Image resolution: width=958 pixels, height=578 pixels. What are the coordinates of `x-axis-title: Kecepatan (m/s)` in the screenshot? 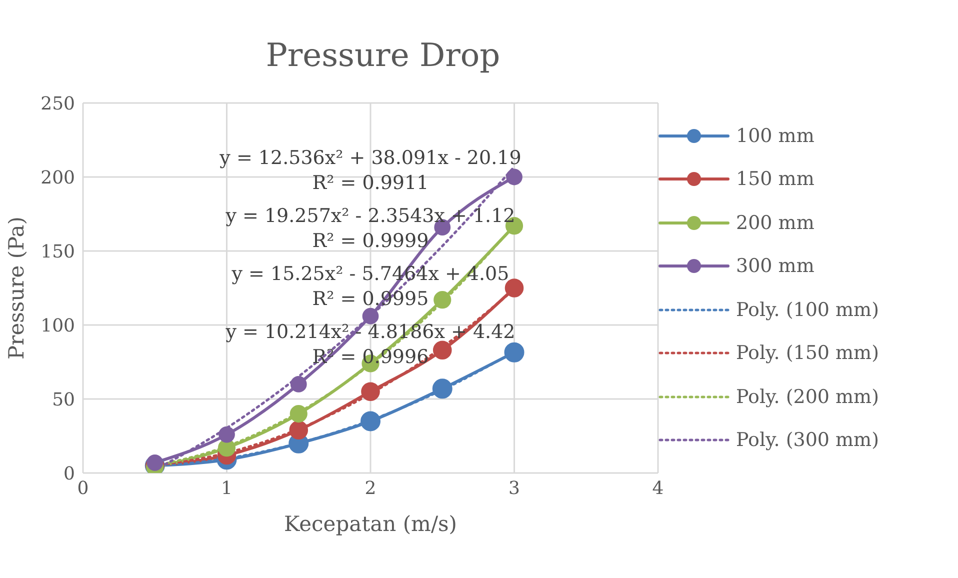 It's located at (371, 524).